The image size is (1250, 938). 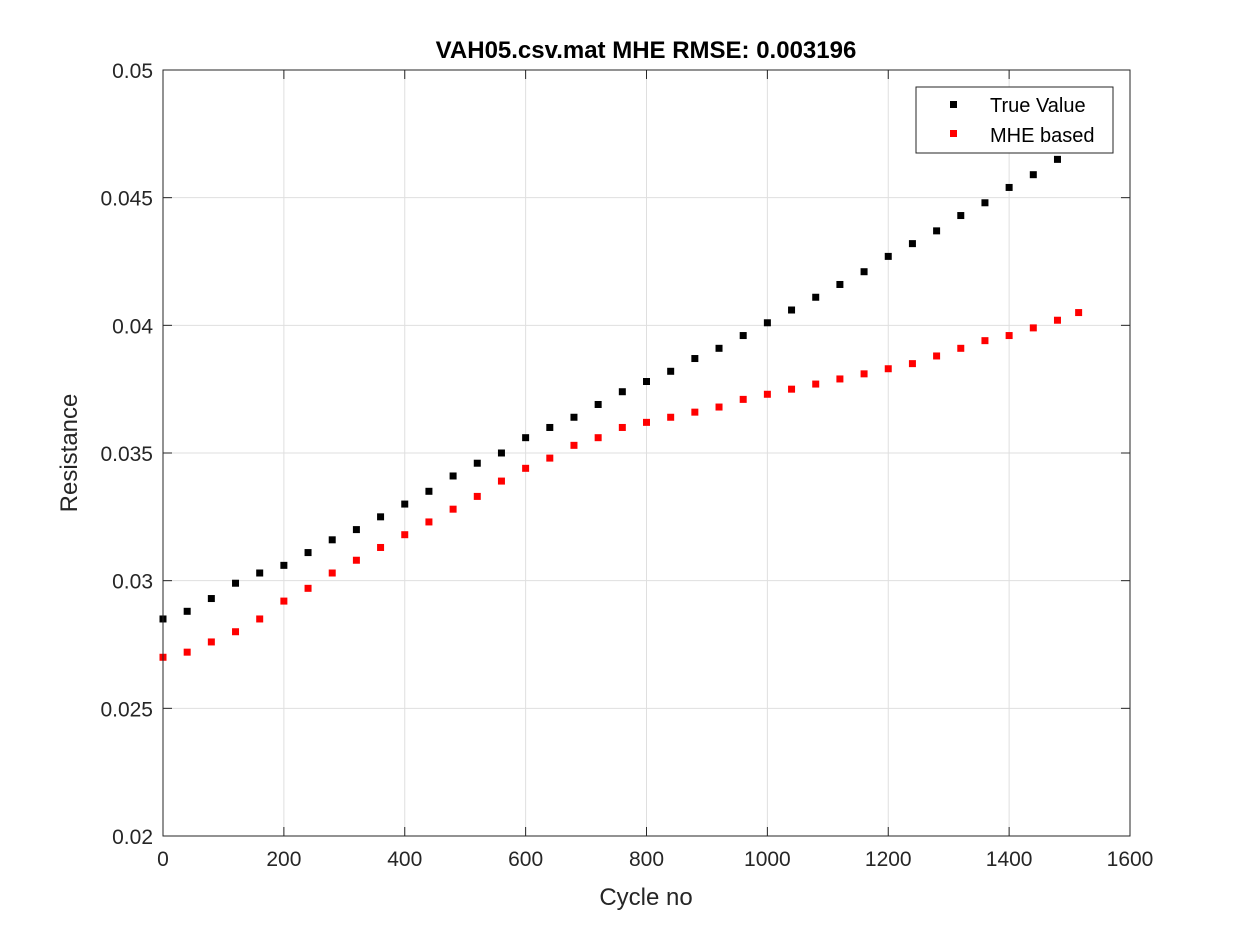 I want to click on y-tick-label: 0.04, so click(x=132, y=326).